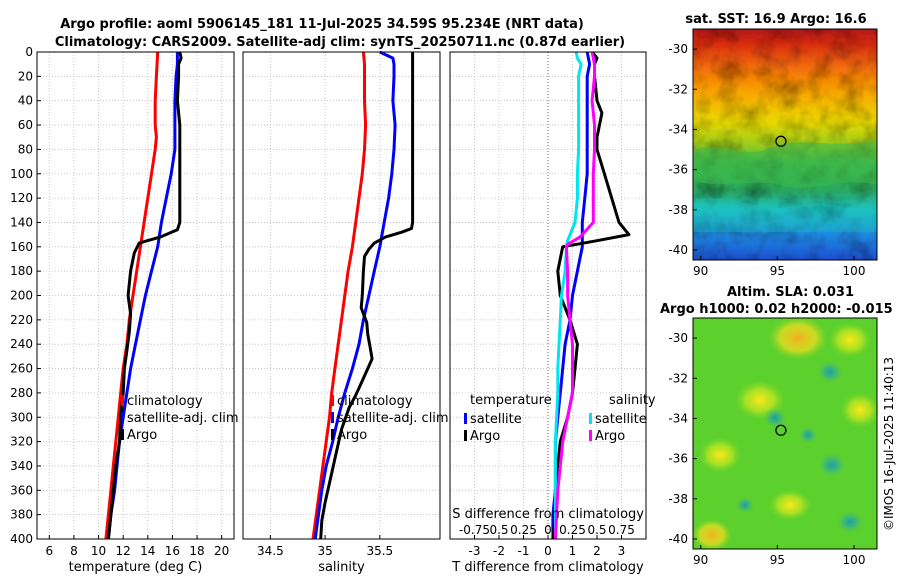  I want to click on series-line-argo, so click(144, 295).